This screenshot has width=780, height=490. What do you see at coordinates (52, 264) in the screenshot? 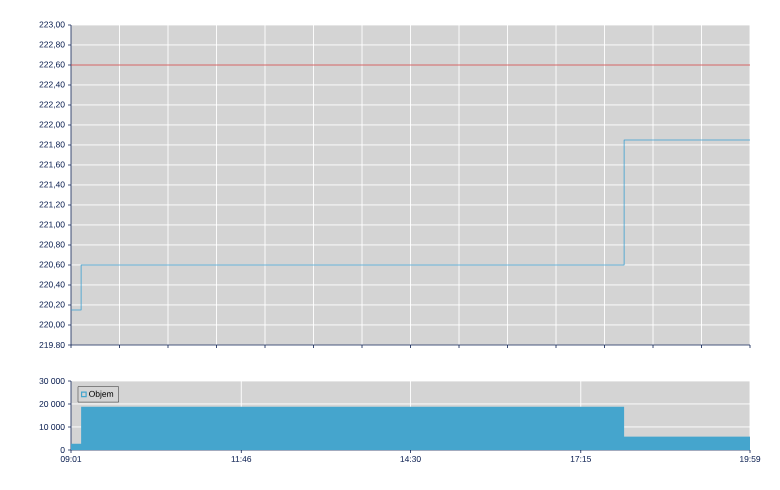
I see `y-tick-label: 220,60` at bounding box center [52, 264].